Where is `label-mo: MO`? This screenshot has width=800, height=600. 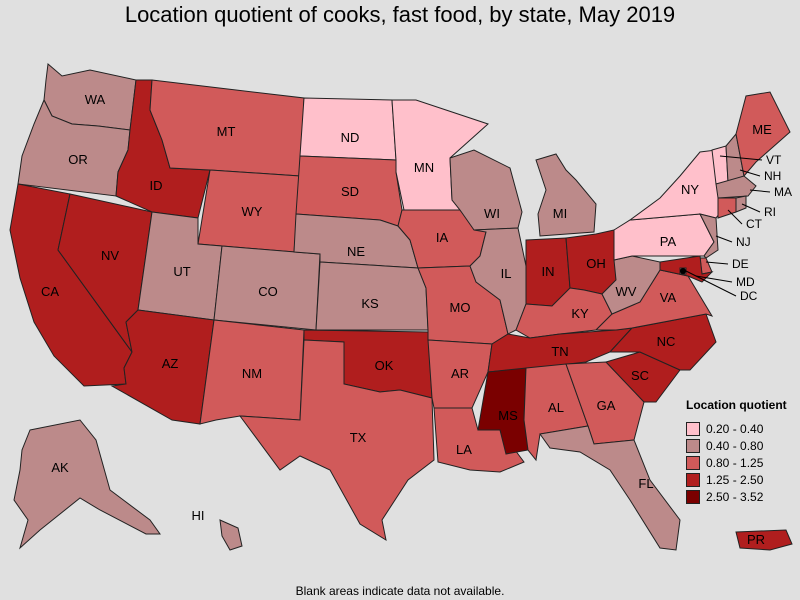
label-mo: MO is located at coordinates (460, 307).